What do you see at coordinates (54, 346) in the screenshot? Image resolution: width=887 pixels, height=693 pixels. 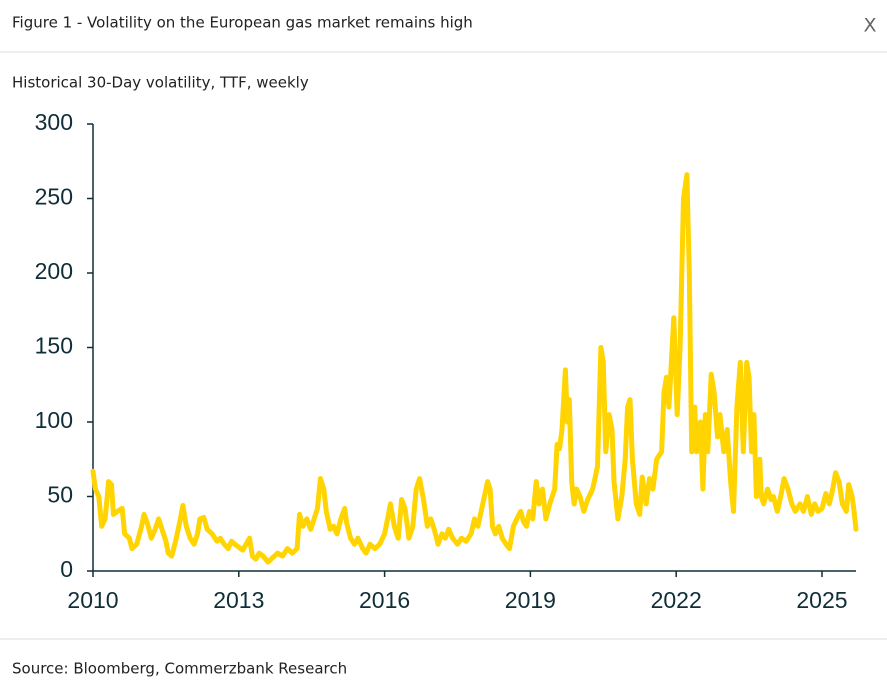 I see `y-tick-label: 150` at bounding box center [54, 346].